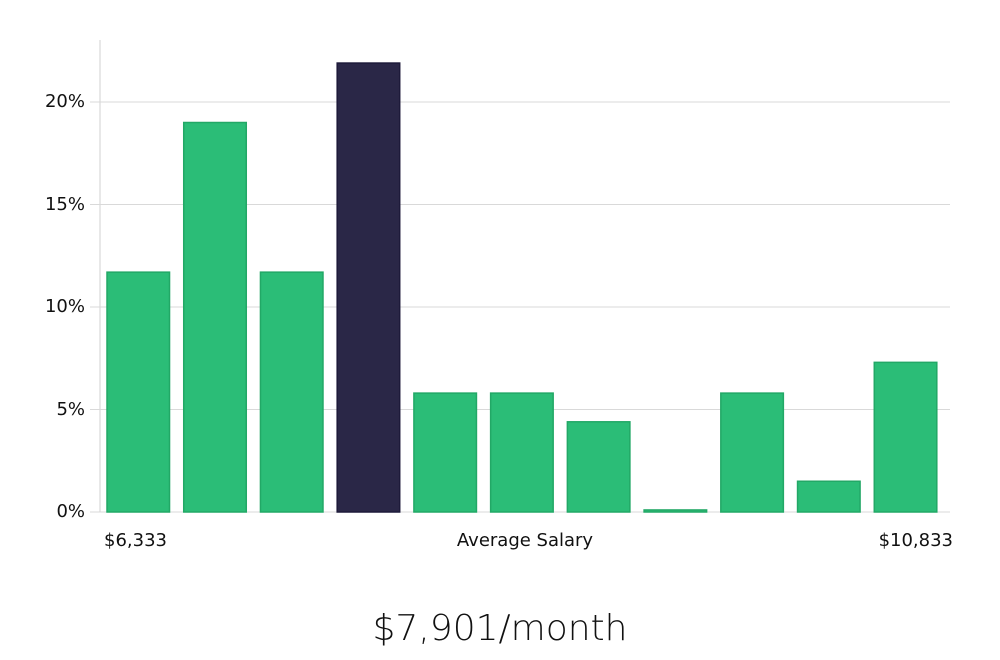  Describe the element at coordinates (525, 540) in the screenshot. I see `x-axis-title: Average Salary` at that location.